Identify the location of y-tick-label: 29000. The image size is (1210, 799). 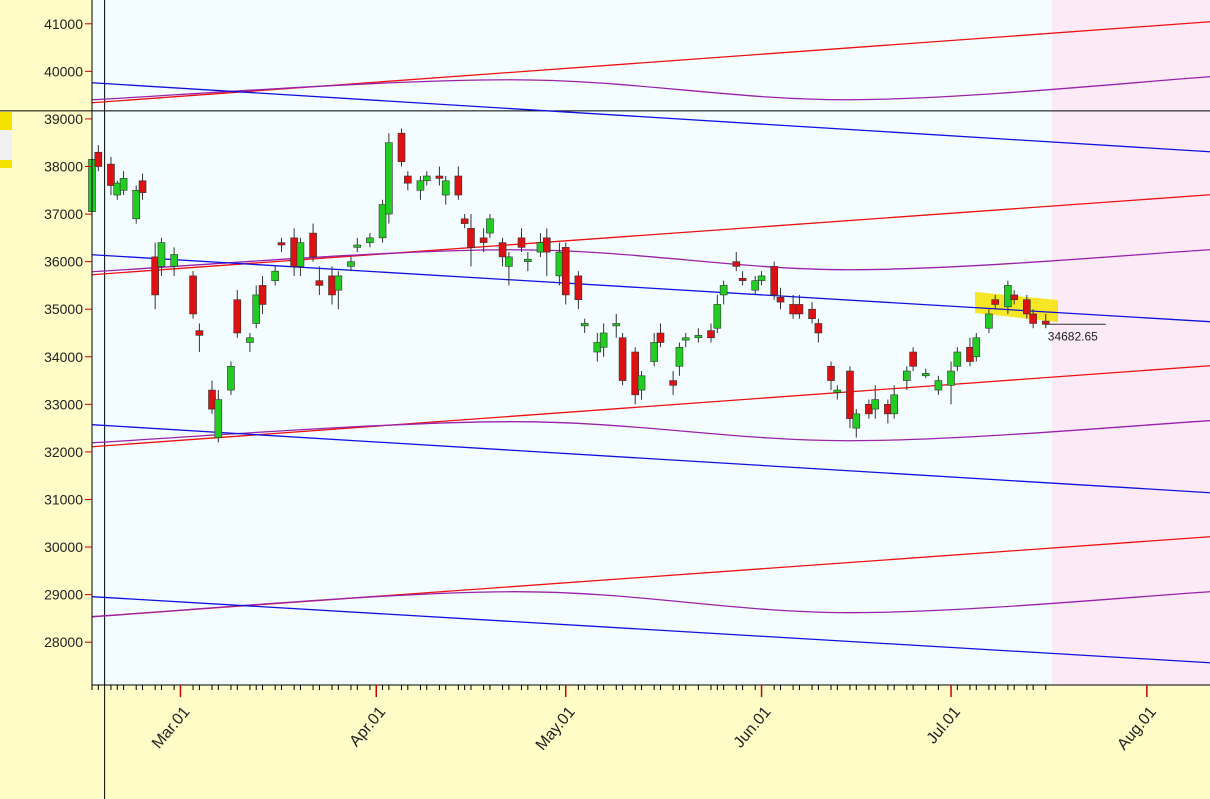
(63, 595).